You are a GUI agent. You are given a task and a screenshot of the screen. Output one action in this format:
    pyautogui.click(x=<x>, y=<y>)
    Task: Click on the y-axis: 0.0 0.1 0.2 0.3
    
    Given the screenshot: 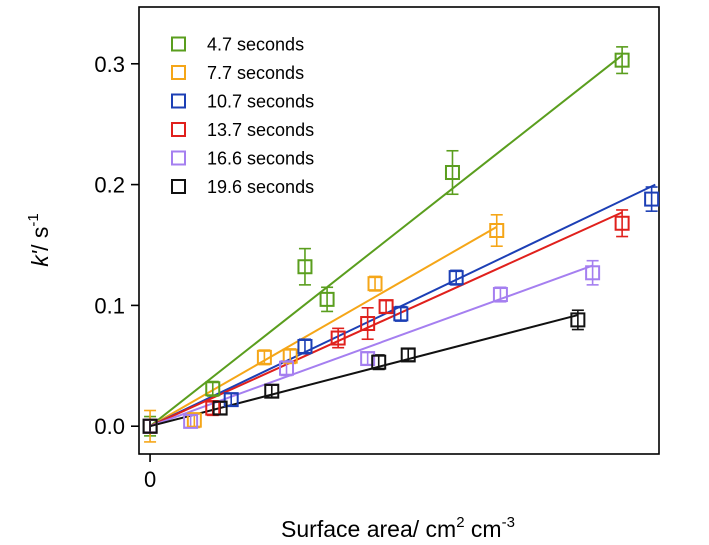 What is the action you would take?
    pyautogui.click(x=116, y=245)
    